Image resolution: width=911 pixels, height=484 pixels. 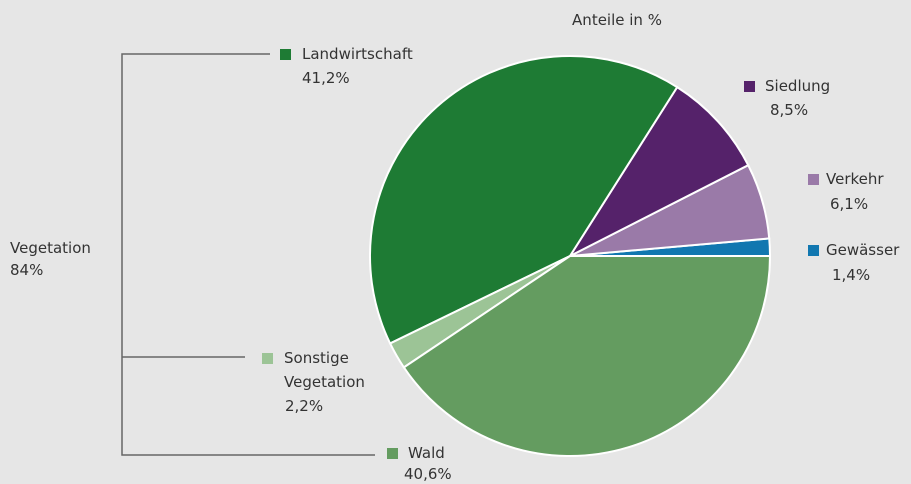 What do you see at coordinates (617, 20) in the screenshot?
I see `chart-title: Anteile in %` at bounding box center [617, 20].